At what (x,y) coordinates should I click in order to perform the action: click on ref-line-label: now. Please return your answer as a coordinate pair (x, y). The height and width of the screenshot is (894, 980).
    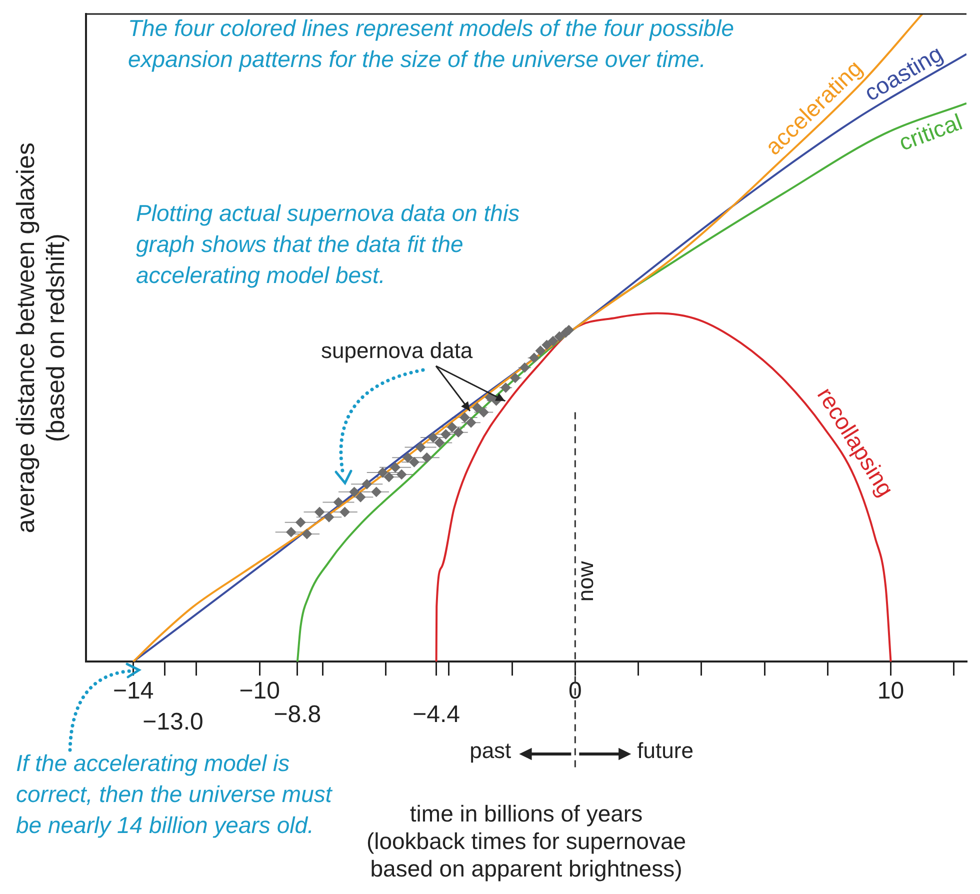
    Looking at the image, I should click on (585, 581).